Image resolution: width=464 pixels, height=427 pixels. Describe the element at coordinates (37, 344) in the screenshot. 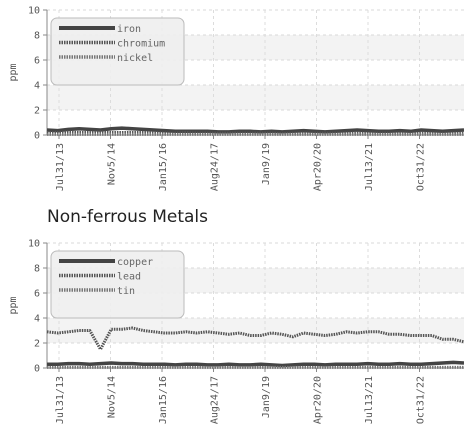

I see `nonferrous-ytick-label: 2` at that location.